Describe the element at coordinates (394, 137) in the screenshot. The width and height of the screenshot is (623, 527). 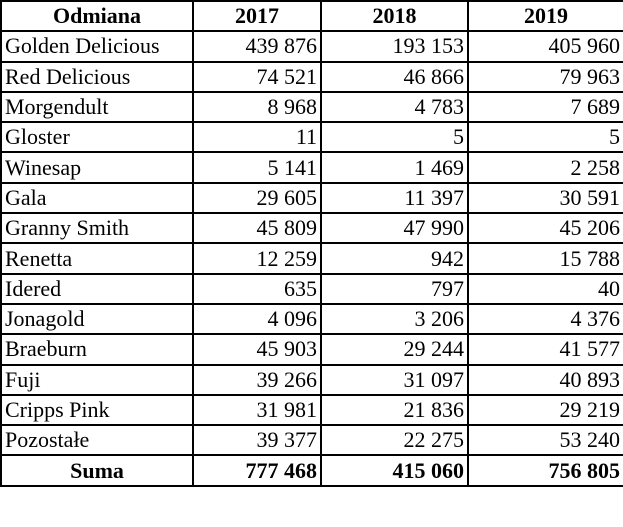
I see `value-2018: 5` at that location.